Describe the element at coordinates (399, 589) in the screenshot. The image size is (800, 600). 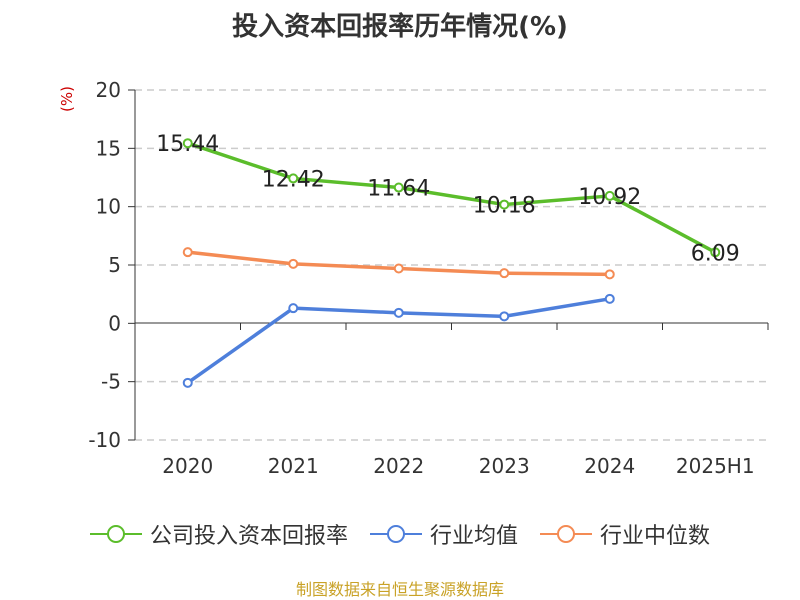
I see `data-source-note: 制图数据来自恒生聚源数据库` at that location.